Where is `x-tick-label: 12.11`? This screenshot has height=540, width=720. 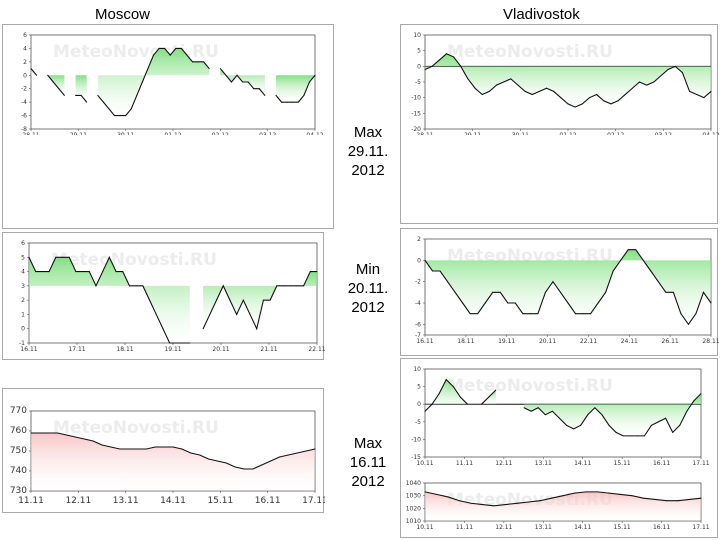
x-tick-label: 12.11 is located at coordinates (78, 501).